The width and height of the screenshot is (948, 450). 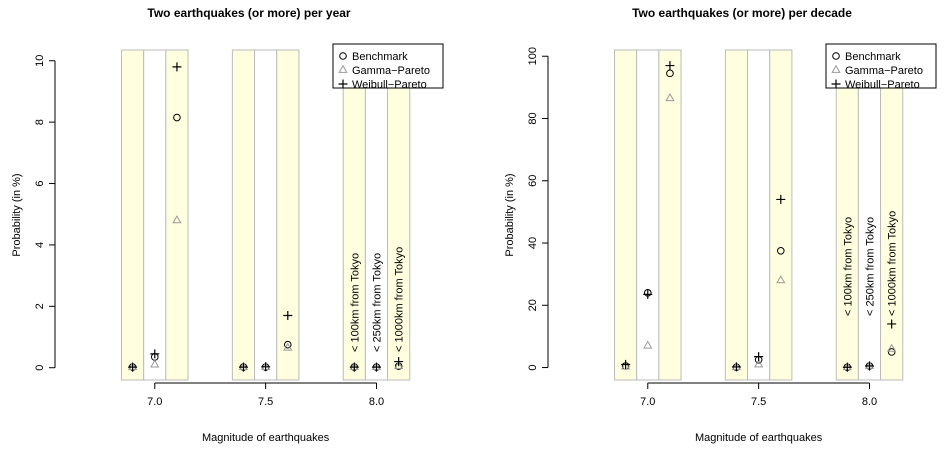 I want to click on y-tick-label: 10, so click(x=40, y=61).